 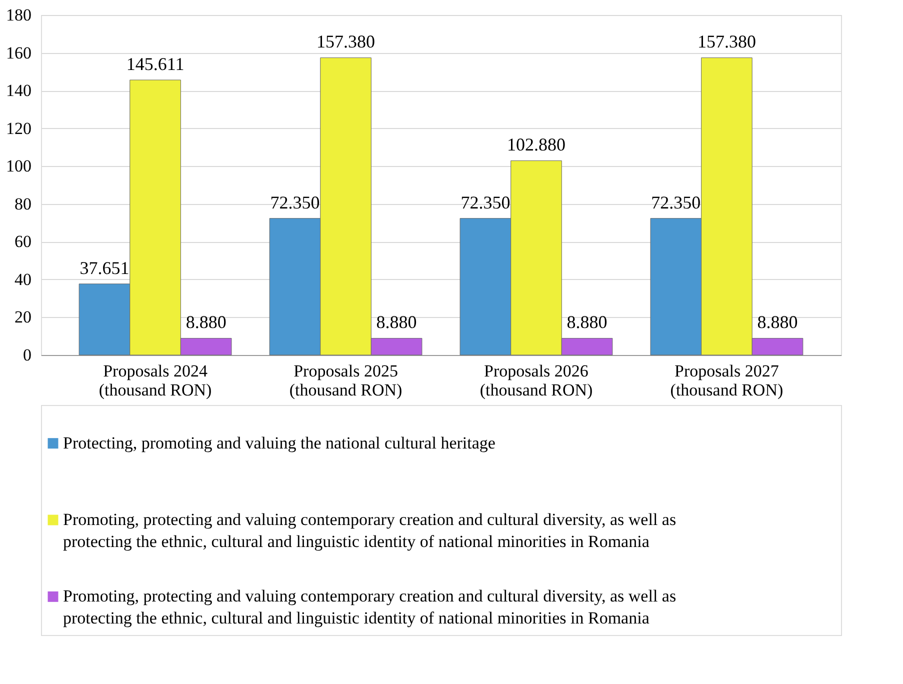 I want to click on y-tick-label: 180, so click(x=19, y=15).